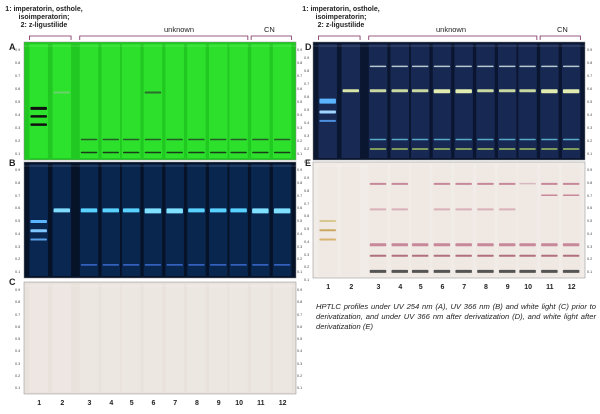 This screenshot has width=600, height=414. I want to click on left-lane-number-2: 2, so click(62, 403).